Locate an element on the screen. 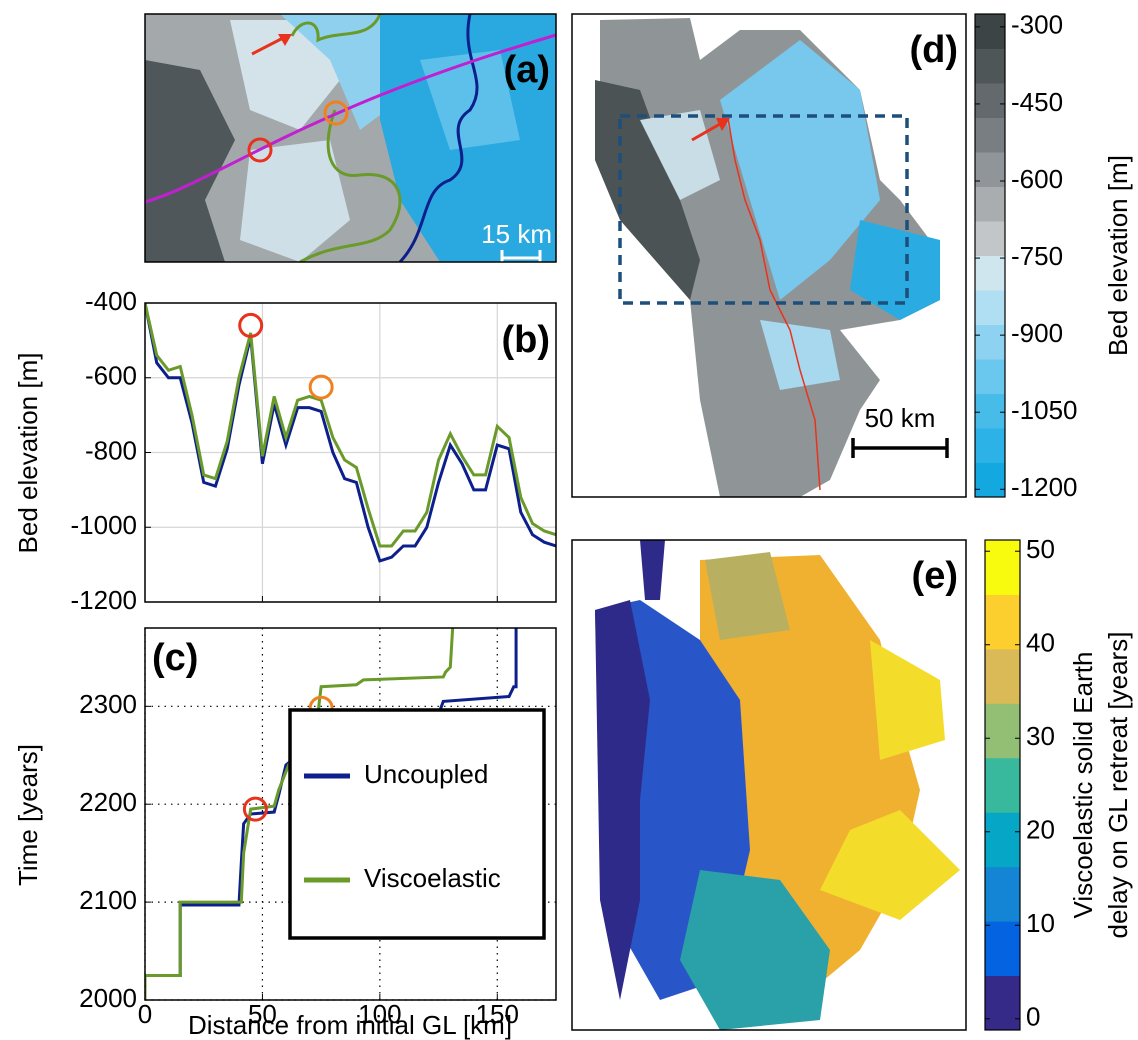 This screenshot has height=1040, width=1138. y-tick-label: -1000 is located at coordinates (104, 525).